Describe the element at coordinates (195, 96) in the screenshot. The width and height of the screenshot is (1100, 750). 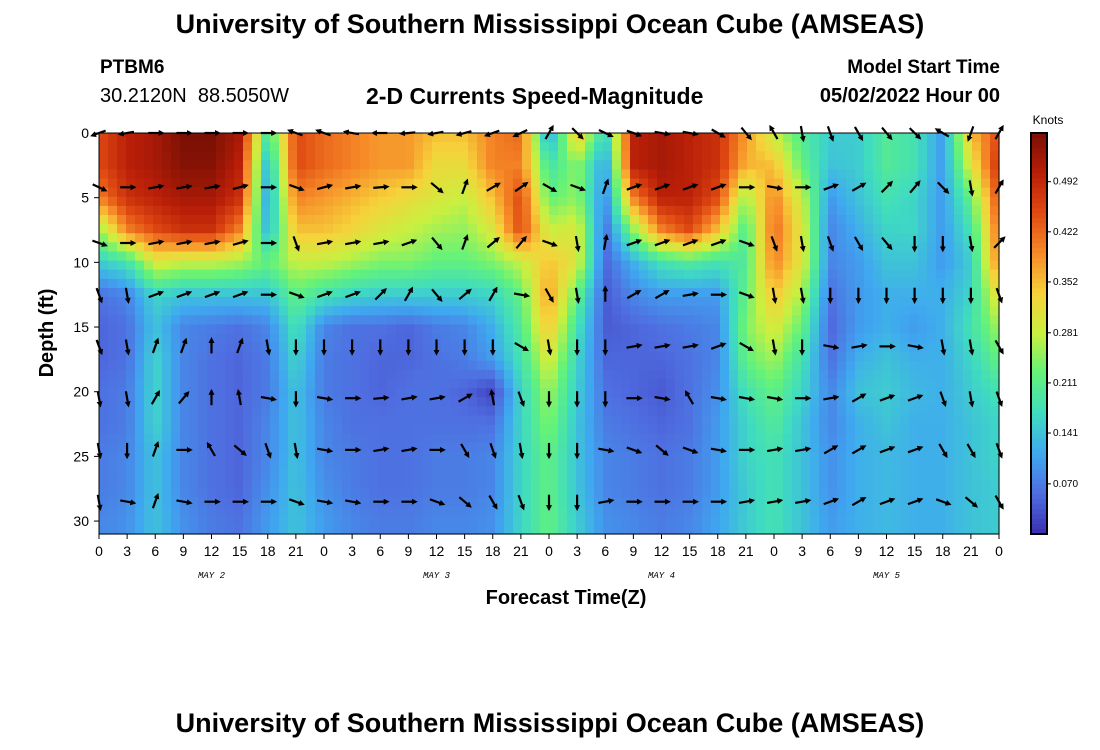
I see `station-coordinates: 30.2120N 88.5050W` at that location.